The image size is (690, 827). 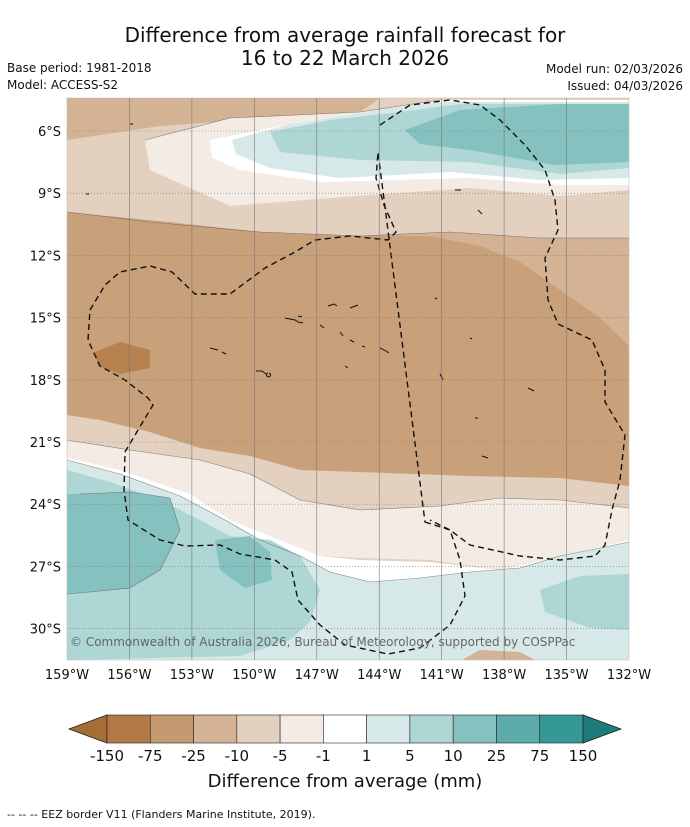 I want to click on north-wet-core, so click(x=517, y=134).